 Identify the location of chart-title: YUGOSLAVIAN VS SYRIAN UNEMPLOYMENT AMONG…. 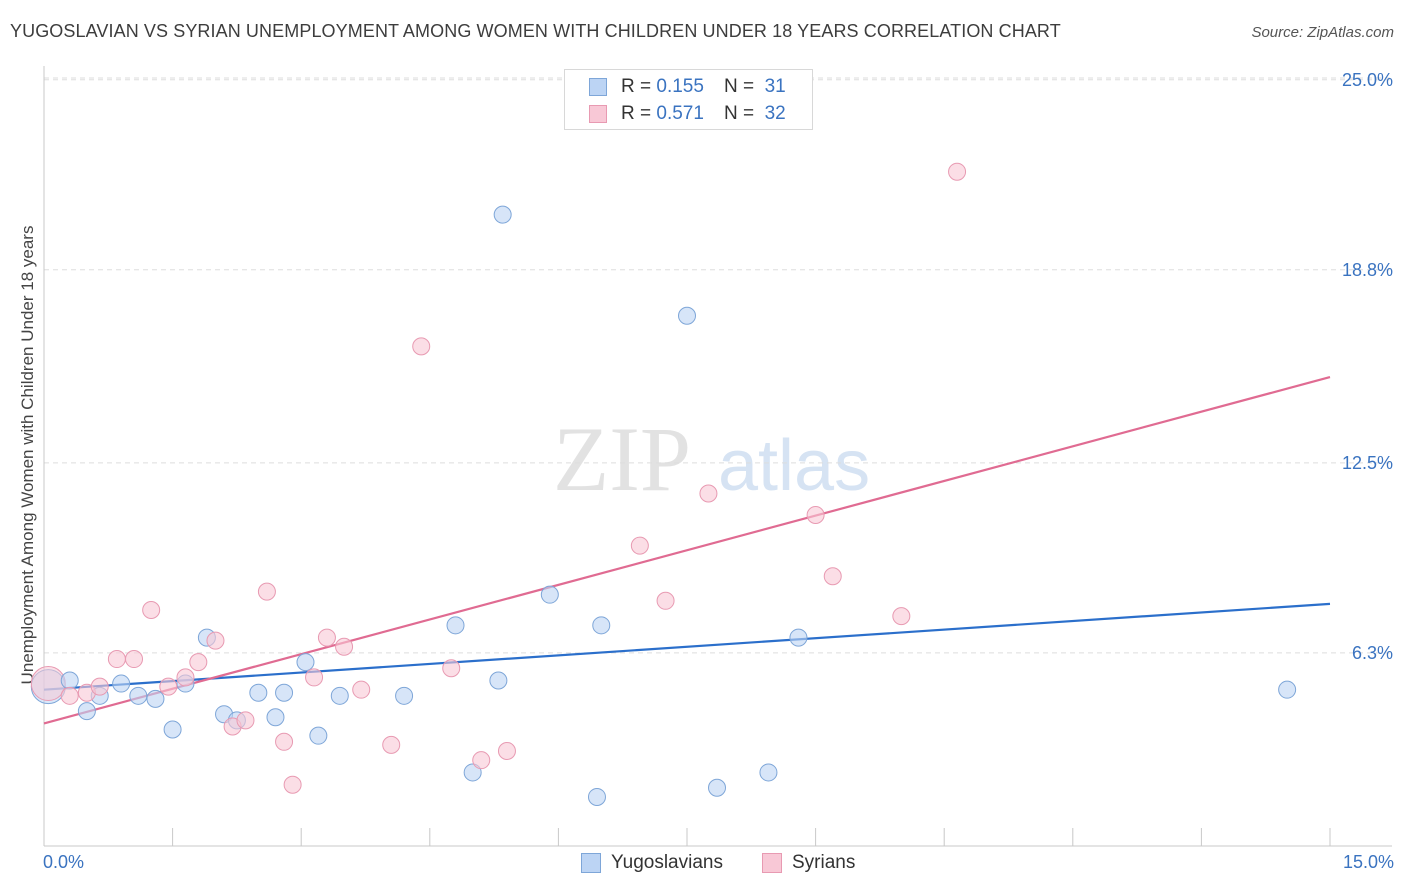
(535, 31).